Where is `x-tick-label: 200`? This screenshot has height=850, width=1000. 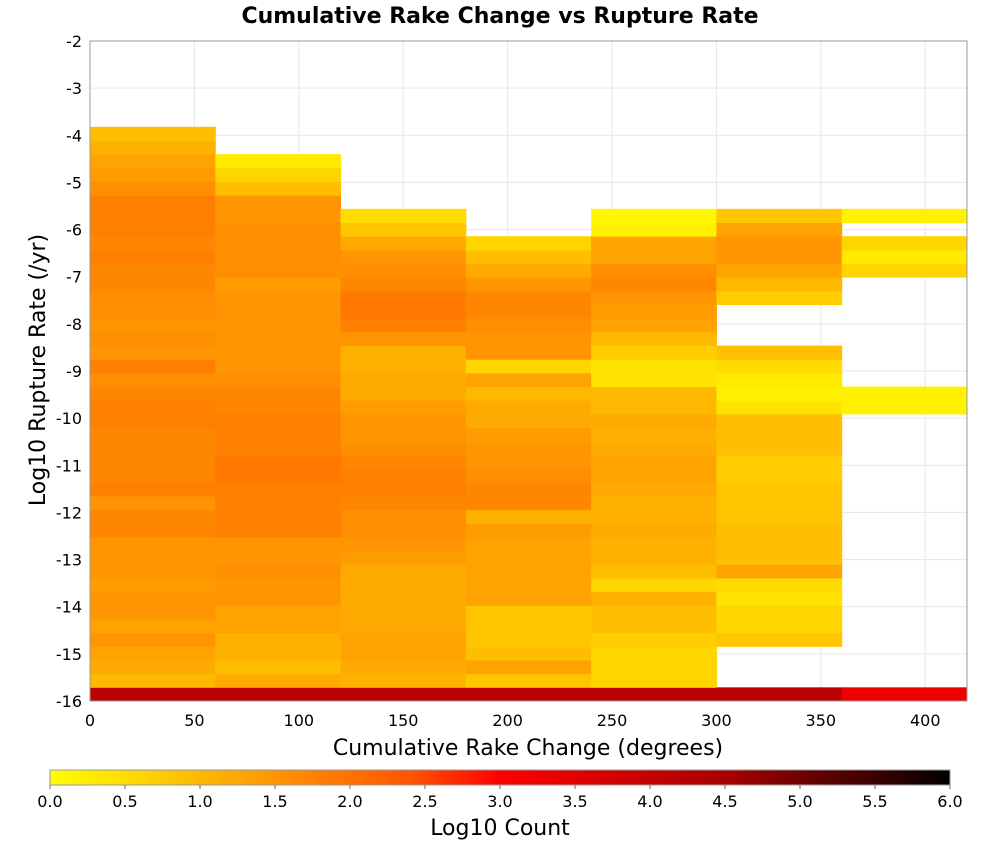
x-tick-label: 200 is located at coordinates (507, 720).